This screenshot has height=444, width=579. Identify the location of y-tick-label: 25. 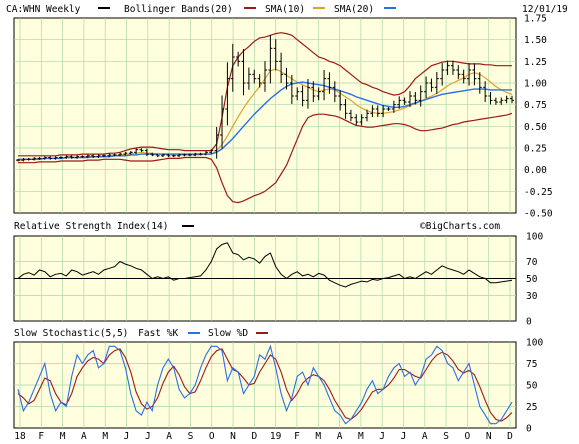
(531, 407).